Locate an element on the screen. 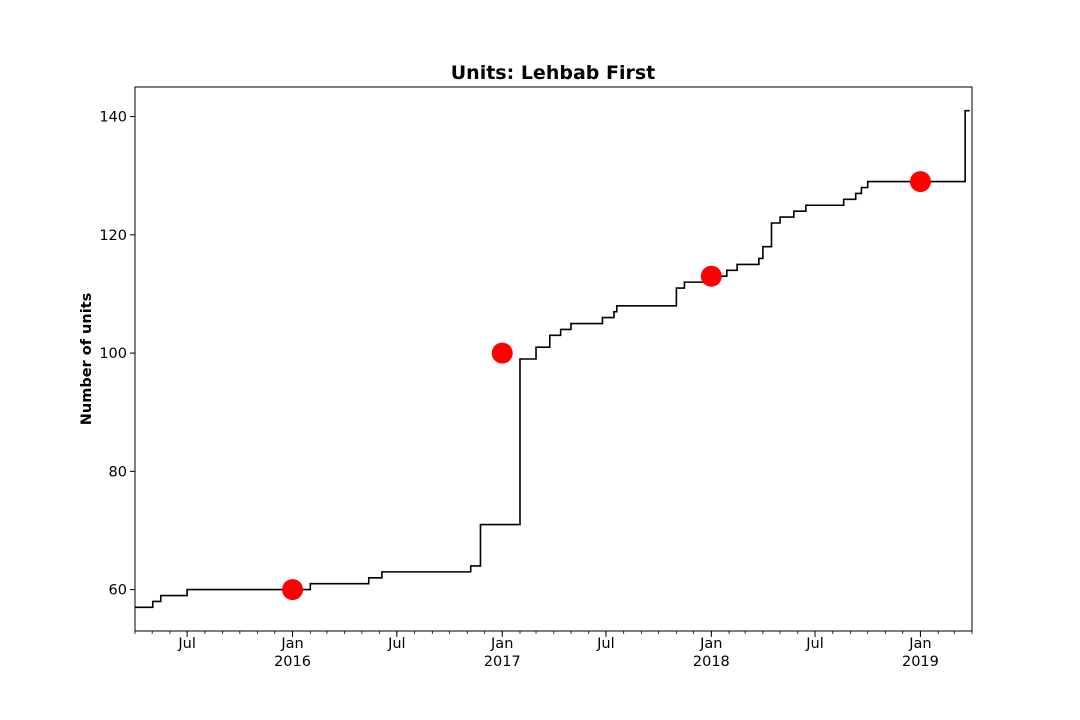 This screenshot has width=1080, height=720. y-tick-label: 120 is located at coordinates (113, 236).